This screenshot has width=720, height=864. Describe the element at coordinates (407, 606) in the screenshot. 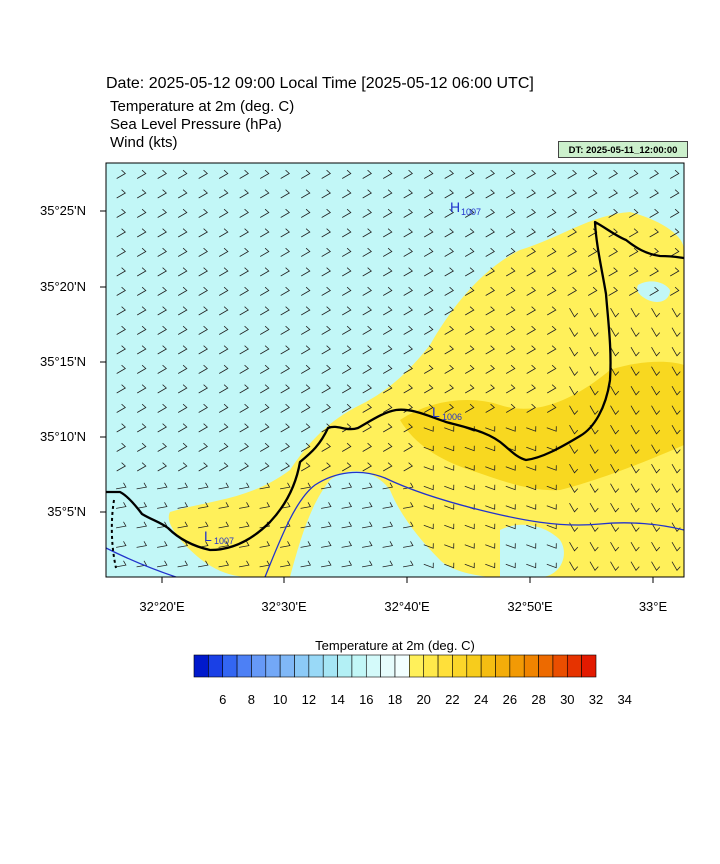

I see `lon-label: 32°40'E` at that location.